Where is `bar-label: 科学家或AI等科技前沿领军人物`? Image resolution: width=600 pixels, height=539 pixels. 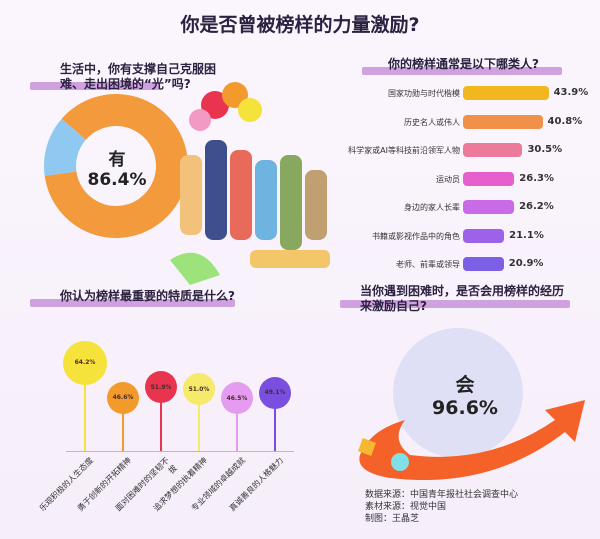 bar-label: 科学家或AI等科技前沿领军人物 is located at coordinates (404, 150).